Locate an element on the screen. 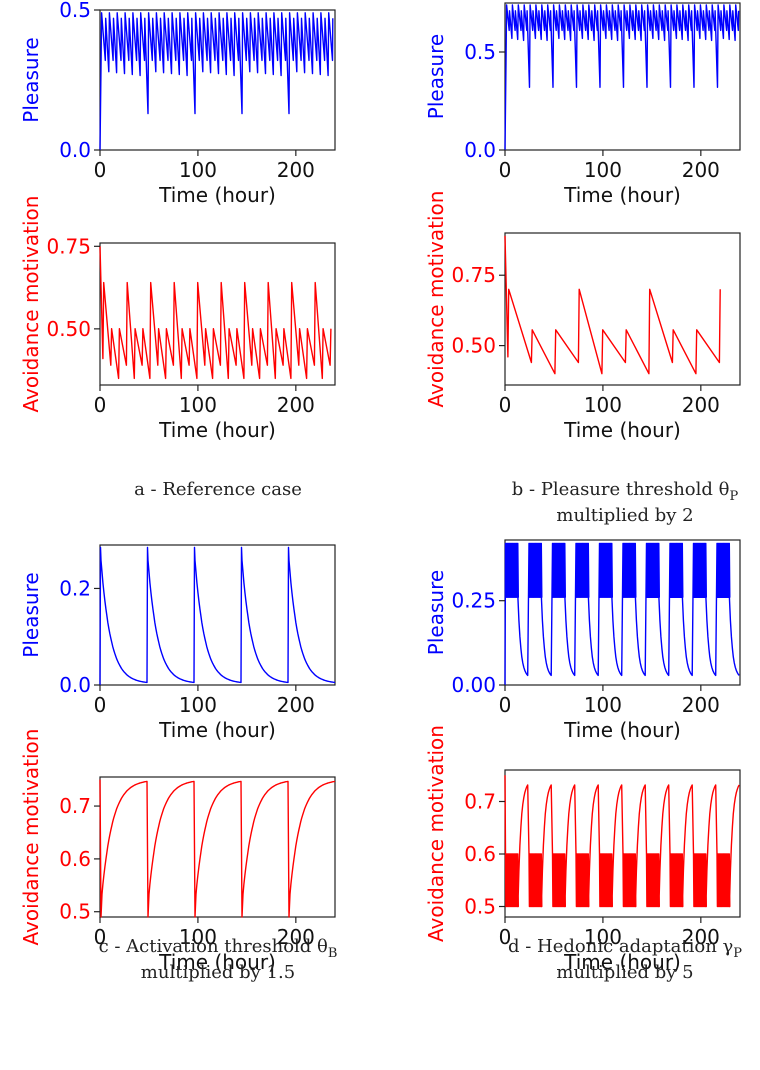 Image resolution: width=760 pixels, height=1070 pixels. subplot-c-pleasure: 0 100 200 0.0 0.2 Time (hour) Pleasure is located at coordinates (177, 643).